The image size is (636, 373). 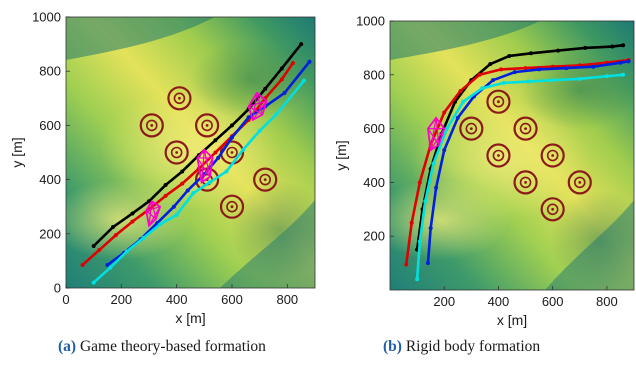 I want to click on caption-b-tag: (b), so click(x=392, y=346).